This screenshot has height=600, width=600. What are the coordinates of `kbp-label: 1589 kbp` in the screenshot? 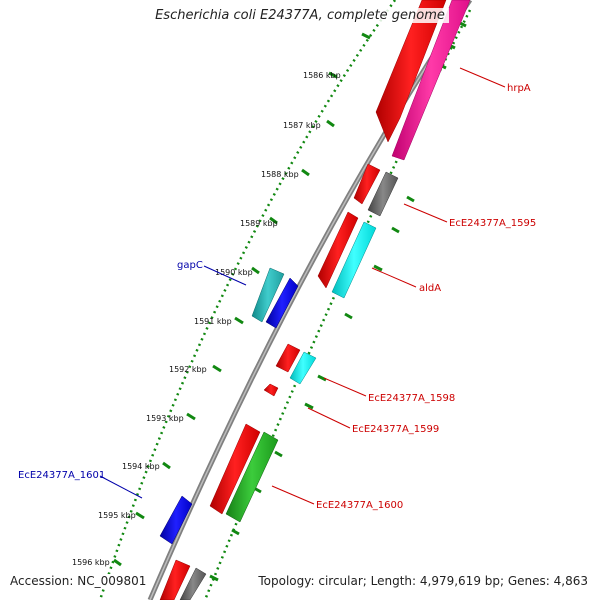 It's located at (259, 223).